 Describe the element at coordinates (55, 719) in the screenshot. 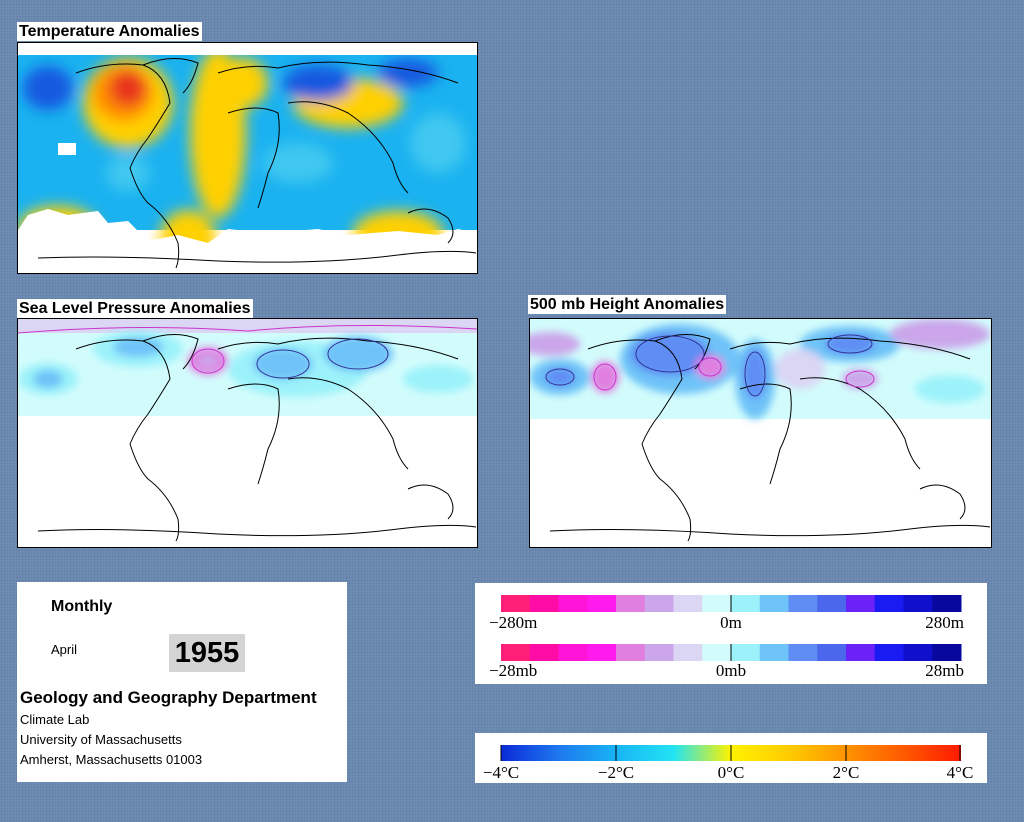

I see `lab-name: Climate Lab` at that location.